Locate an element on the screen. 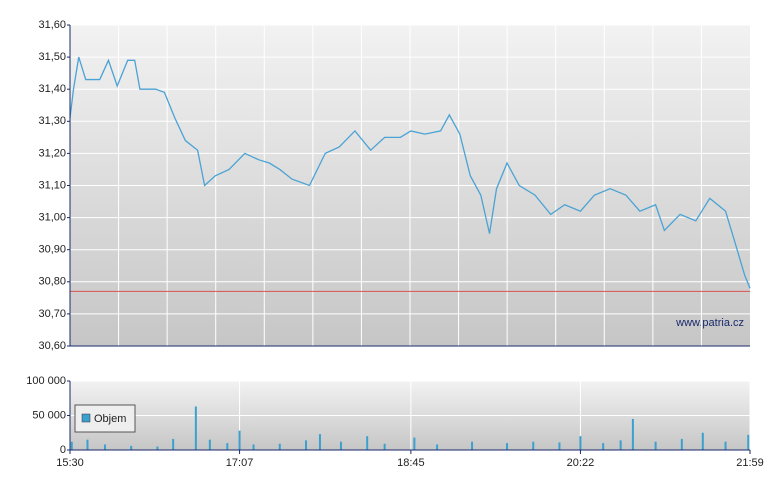 The image size is (780, 495). y-tick-label: 30,90 is located at coordinates (52, 250).